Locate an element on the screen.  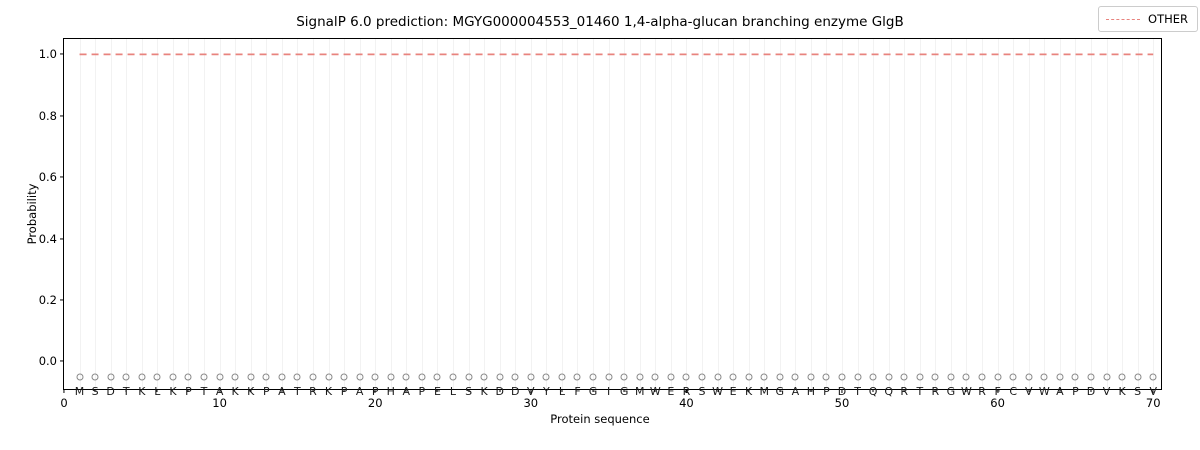
residue-letter: L is located at coordinates (157, 391).